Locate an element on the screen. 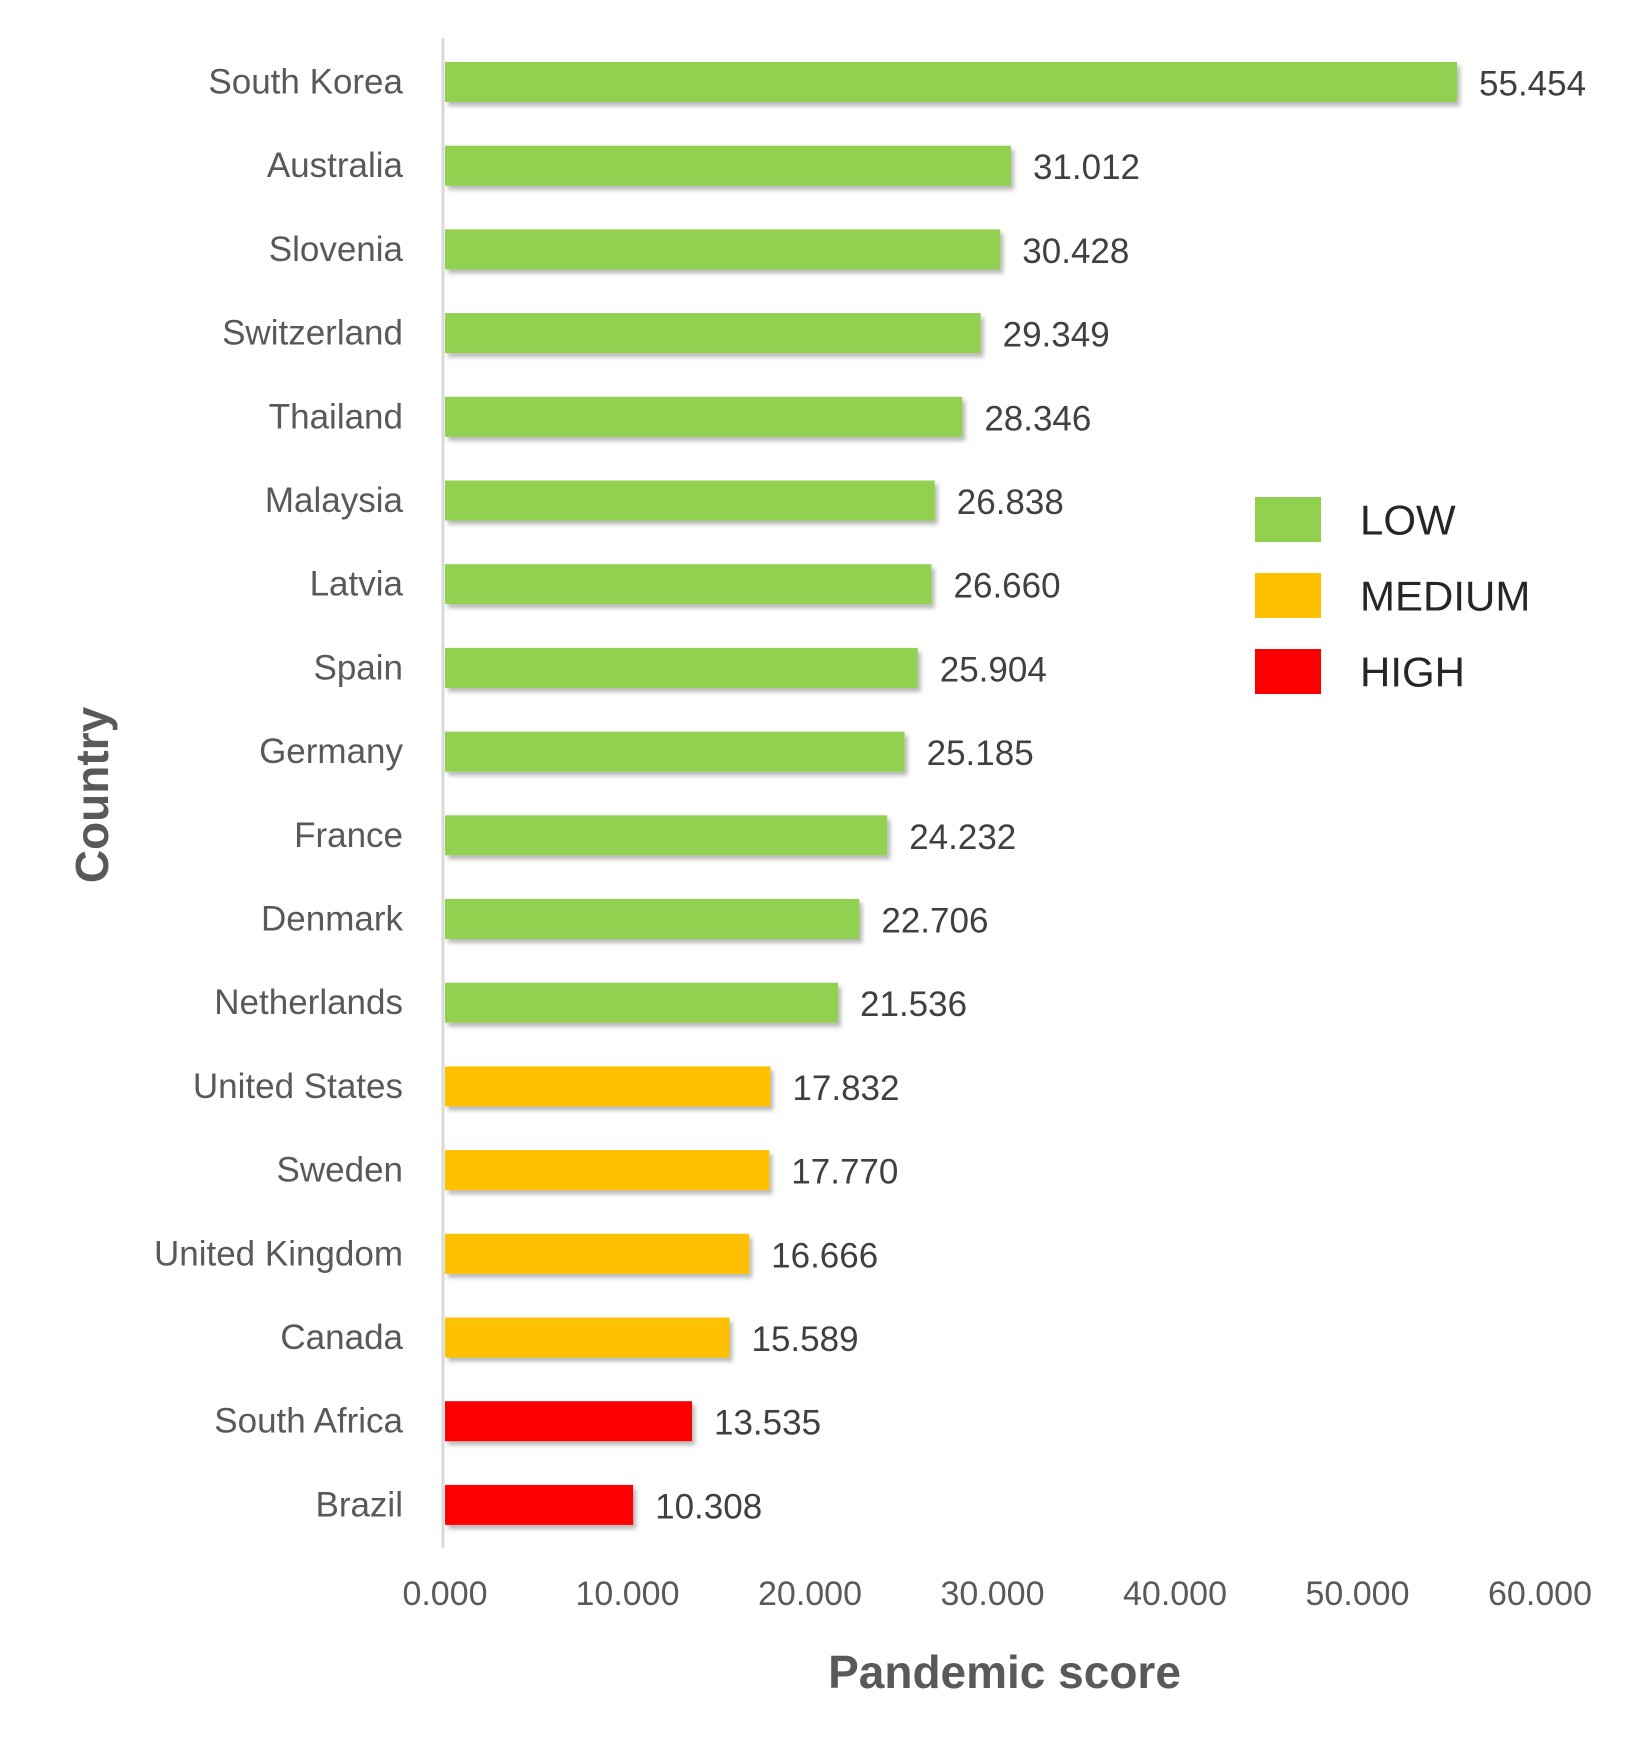  bar-latvia is located at coordinates (688, 584).